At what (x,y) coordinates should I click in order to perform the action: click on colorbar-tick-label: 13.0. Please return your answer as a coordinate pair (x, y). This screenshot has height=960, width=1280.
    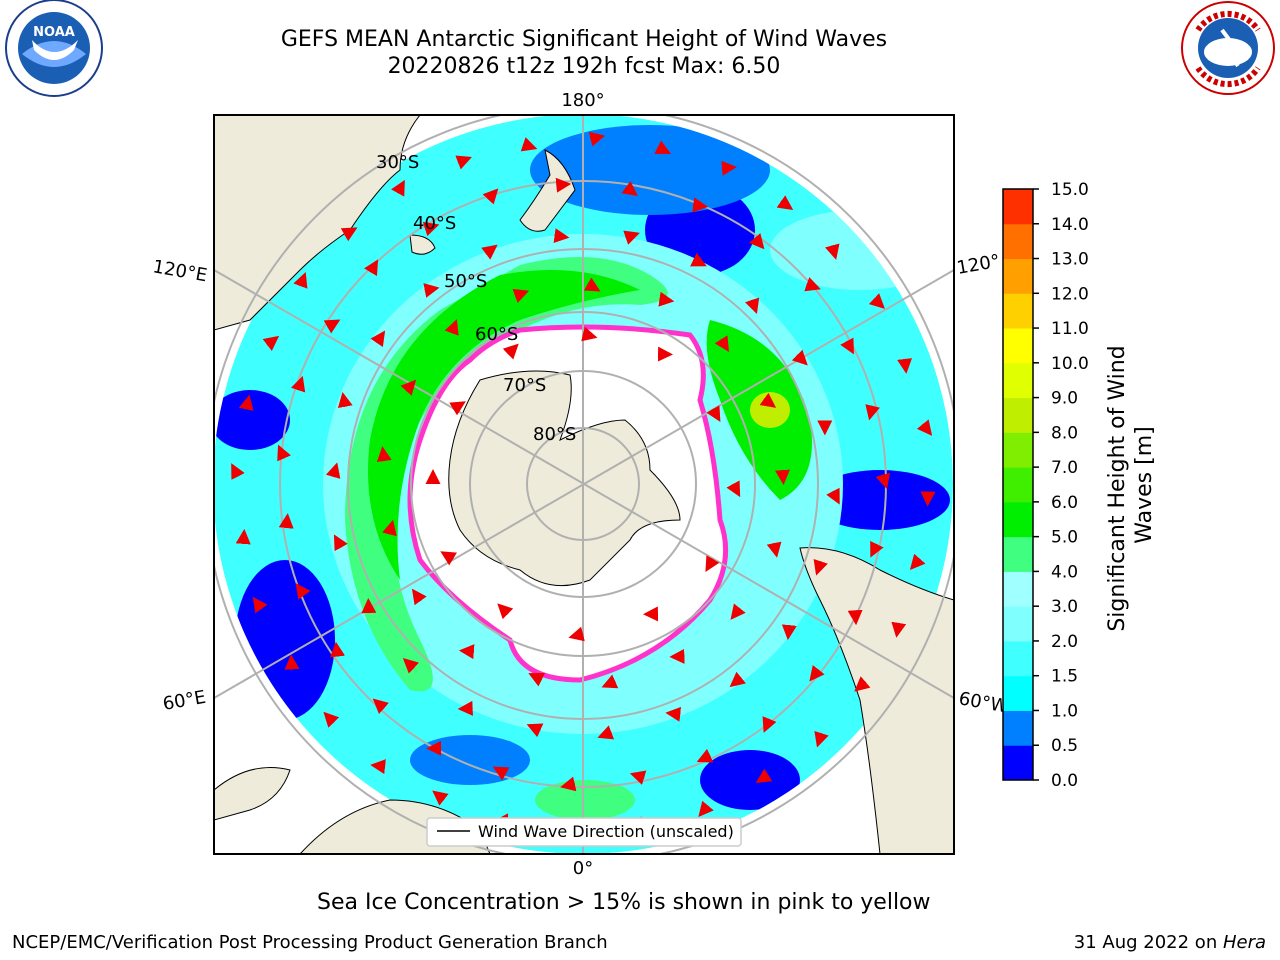
    Looking at the image, I should click on (1070, 260).